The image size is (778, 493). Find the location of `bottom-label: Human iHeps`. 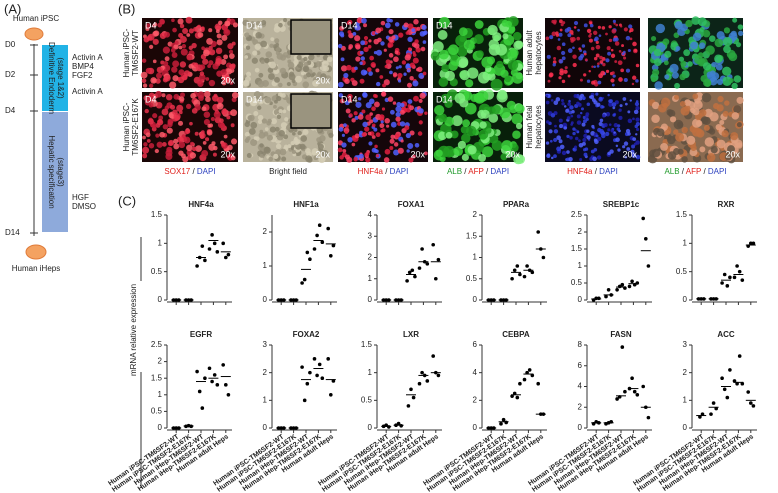

bottom-label: Human iHeps is located at coordinates (36, 268).